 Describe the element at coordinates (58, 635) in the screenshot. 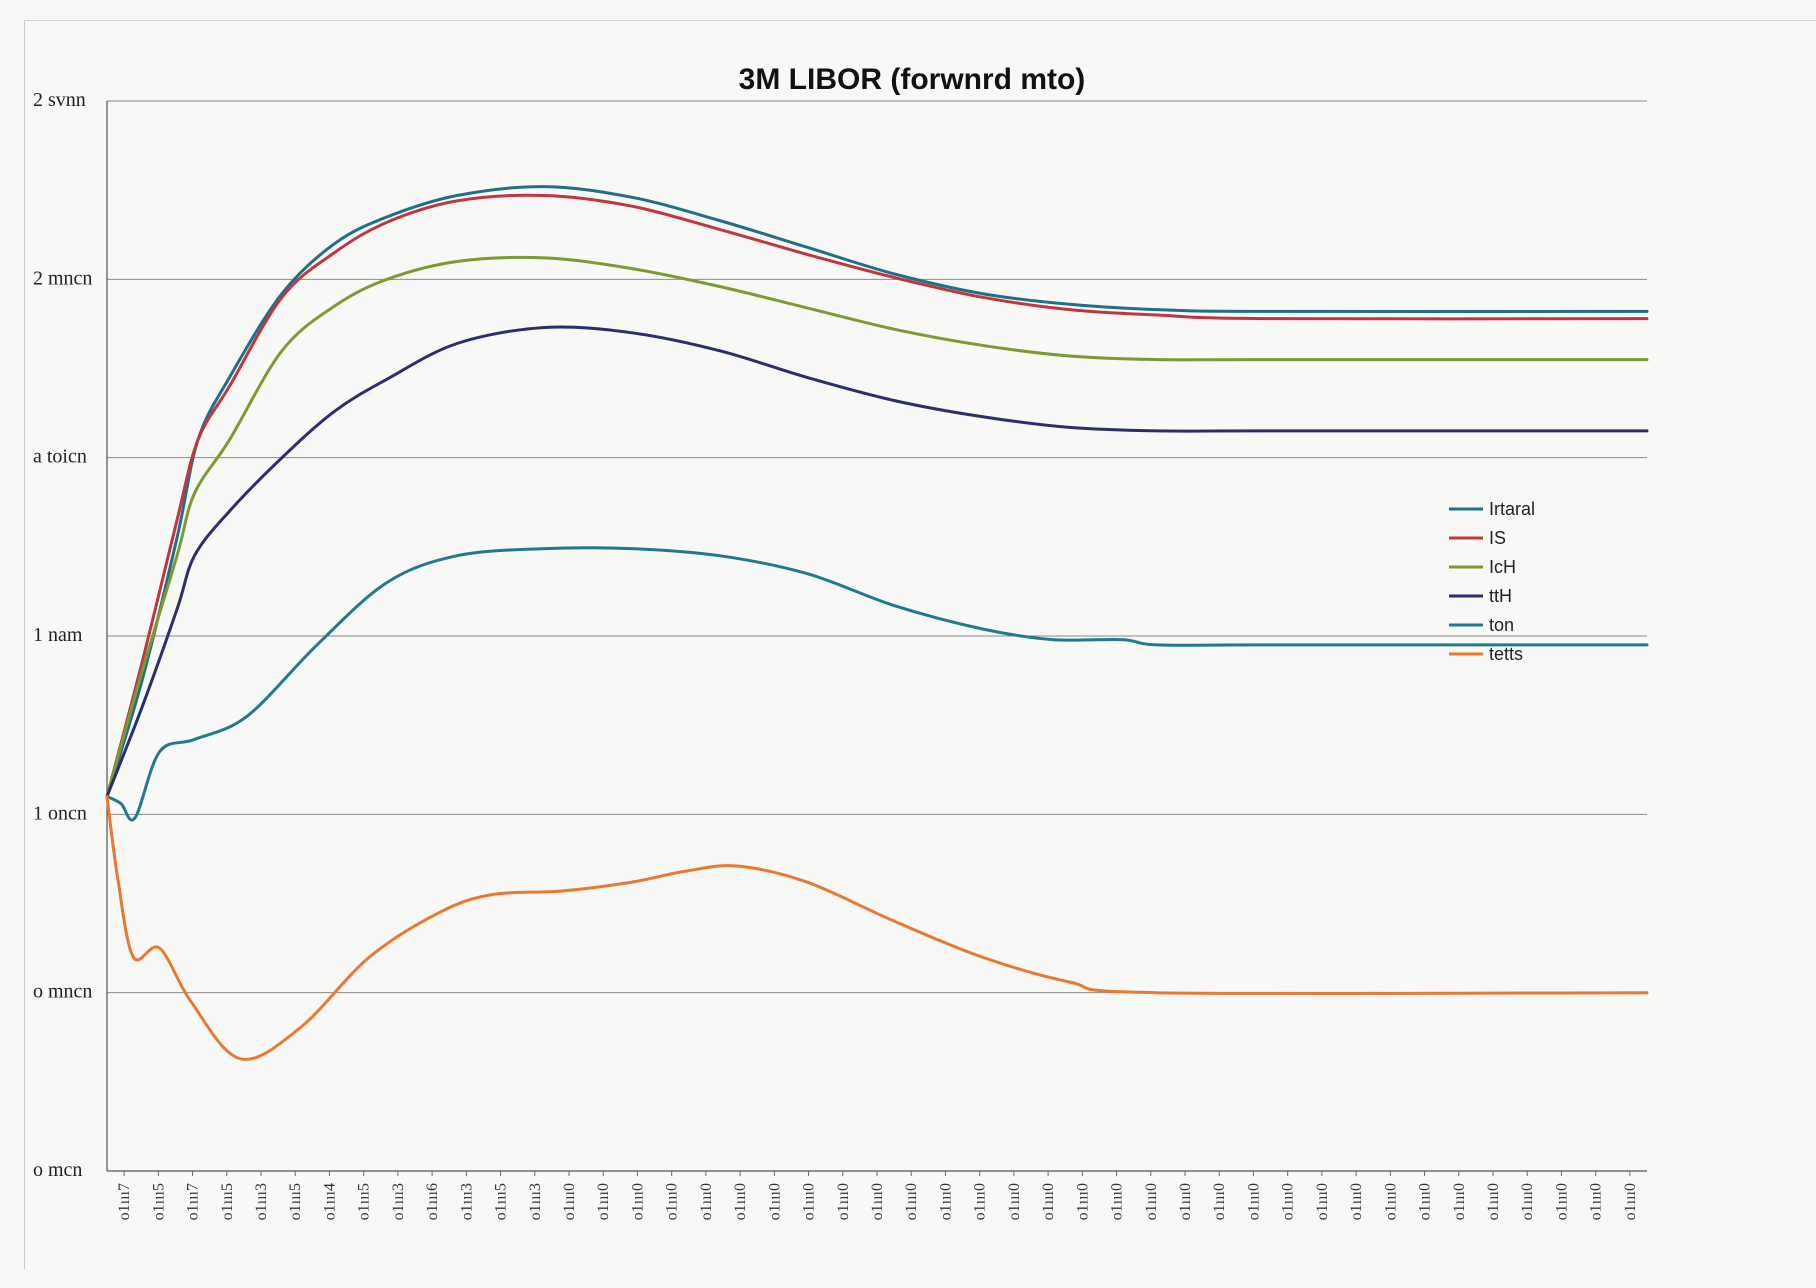

I see `y-tick-label: 1 nam` at that location.